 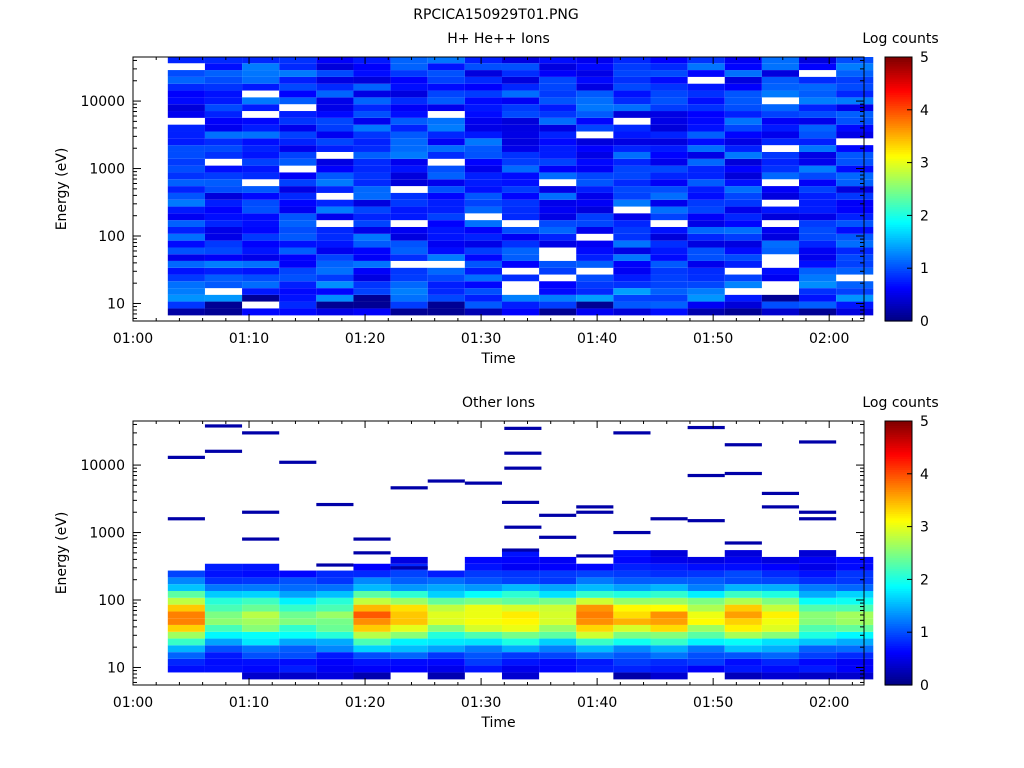 What do you see at coordinates (497, 359) in the screenshot?
I see `x-axis-label: Time` at bounding box center [497, 359].